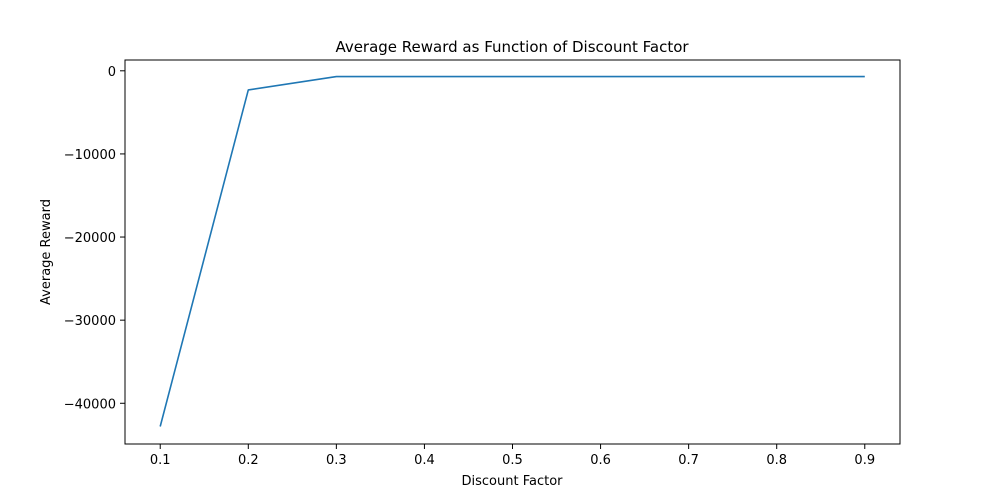  I want to click on y-tick-label: −40000, so click(90, 404).